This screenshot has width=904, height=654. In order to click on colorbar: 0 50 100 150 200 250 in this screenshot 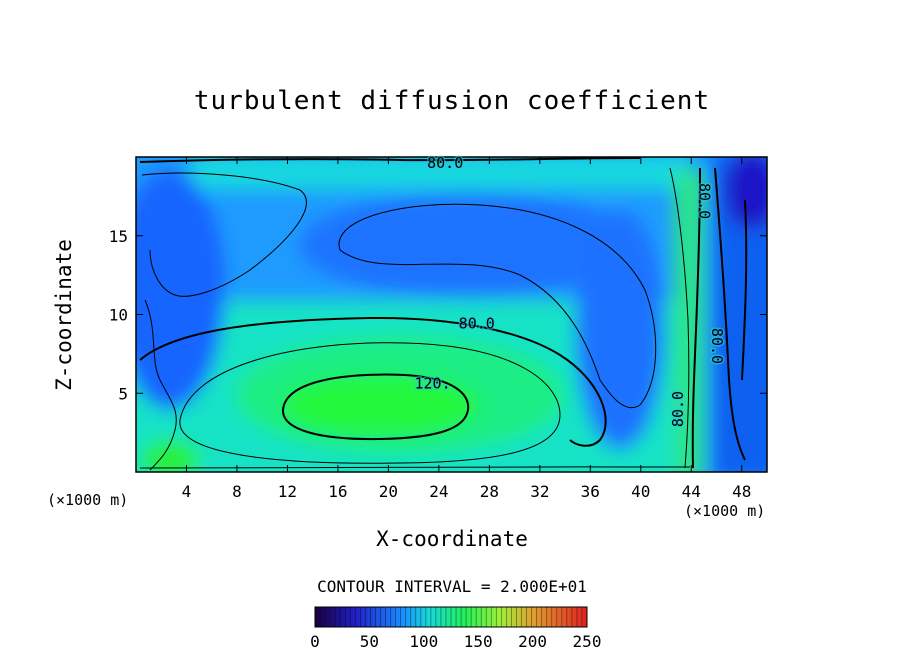, I will do `click(455, 628)`.